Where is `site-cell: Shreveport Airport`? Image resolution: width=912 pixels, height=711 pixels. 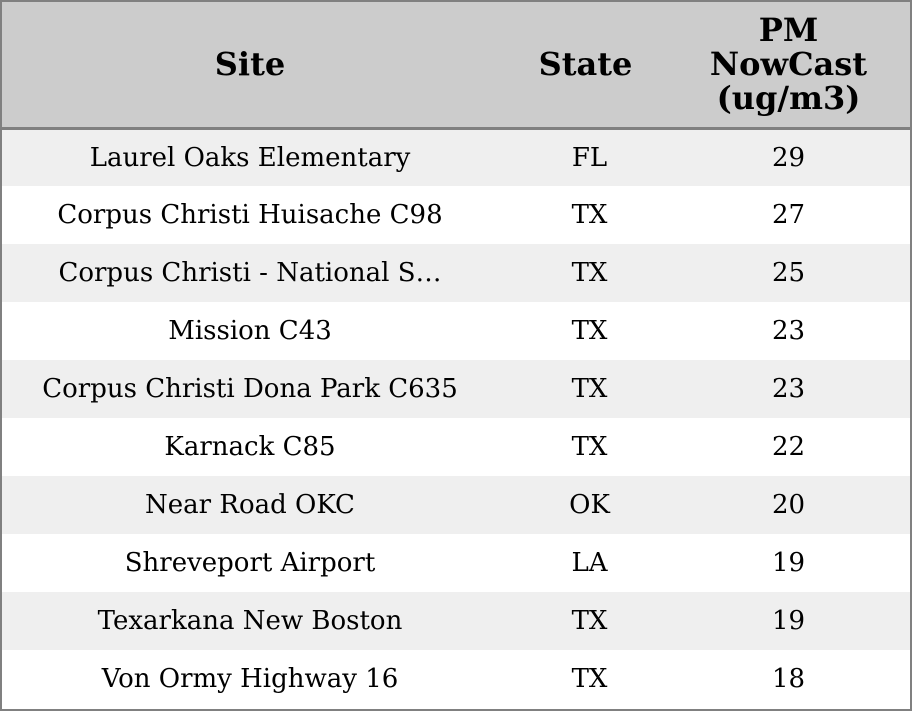
site-cell: Shreveport Airport is located at coordinates (250, 563).